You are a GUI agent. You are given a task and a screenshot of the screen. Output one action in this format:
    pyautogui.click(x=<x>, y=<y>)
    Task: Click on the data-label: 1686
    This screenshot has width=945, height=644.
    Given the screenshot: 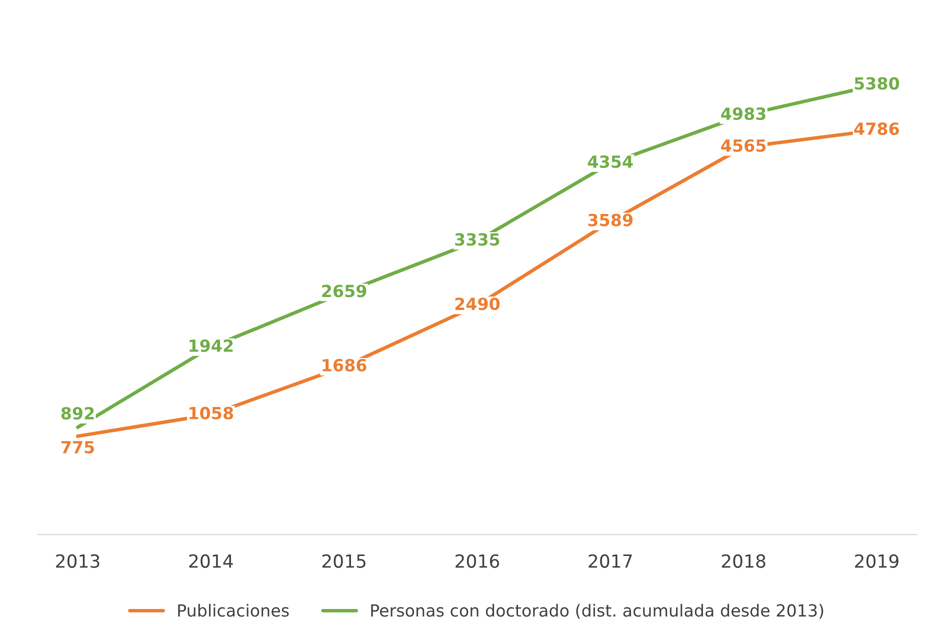 What is the action you would take?
    pyautogui.click(x=344, y=365)
    